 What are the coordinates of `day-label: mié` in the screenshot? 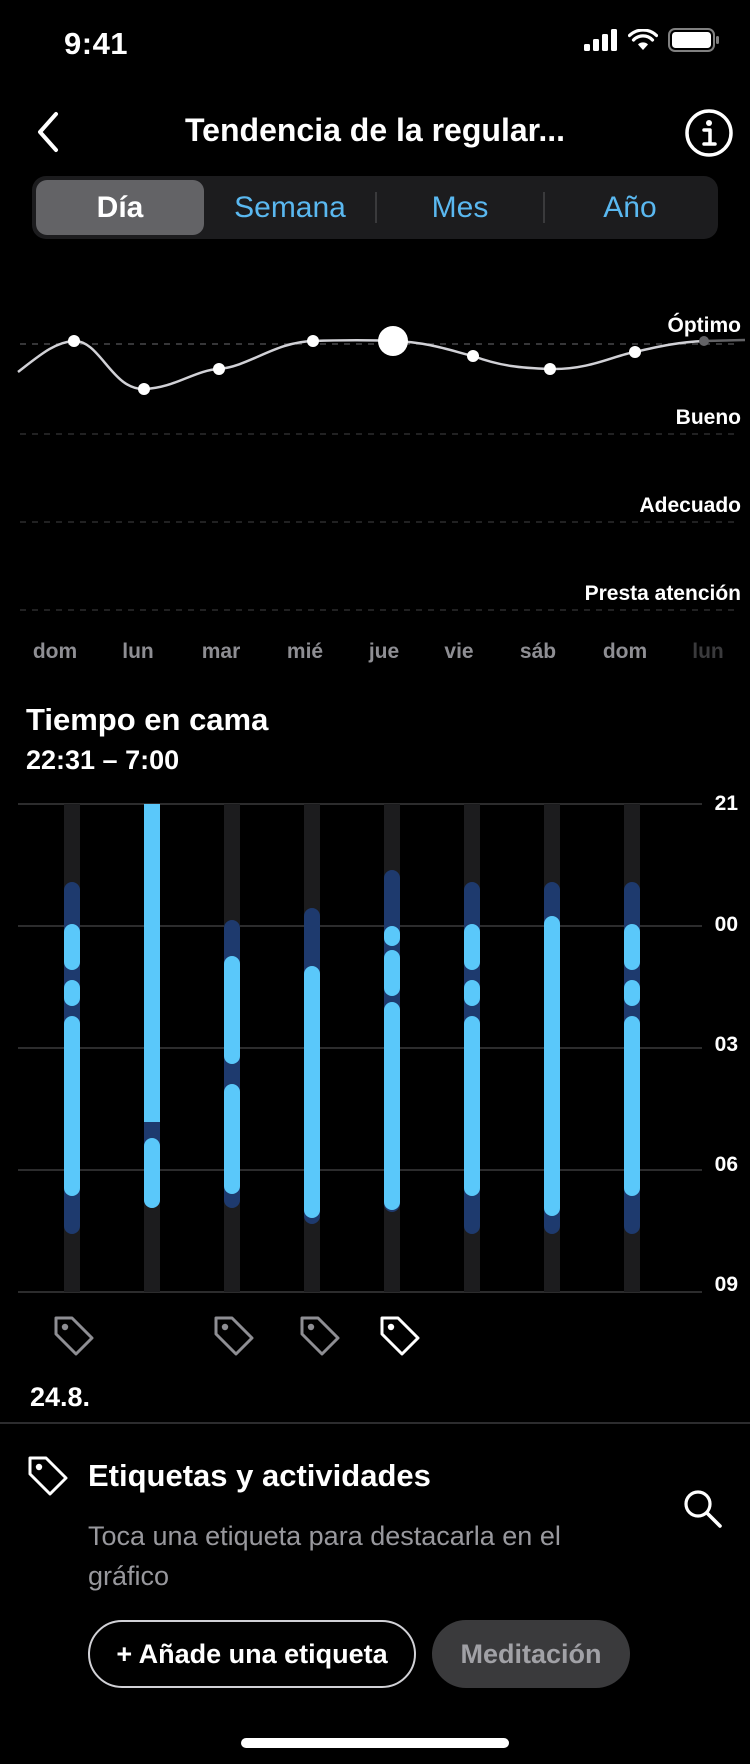 It's located at (305, 651).